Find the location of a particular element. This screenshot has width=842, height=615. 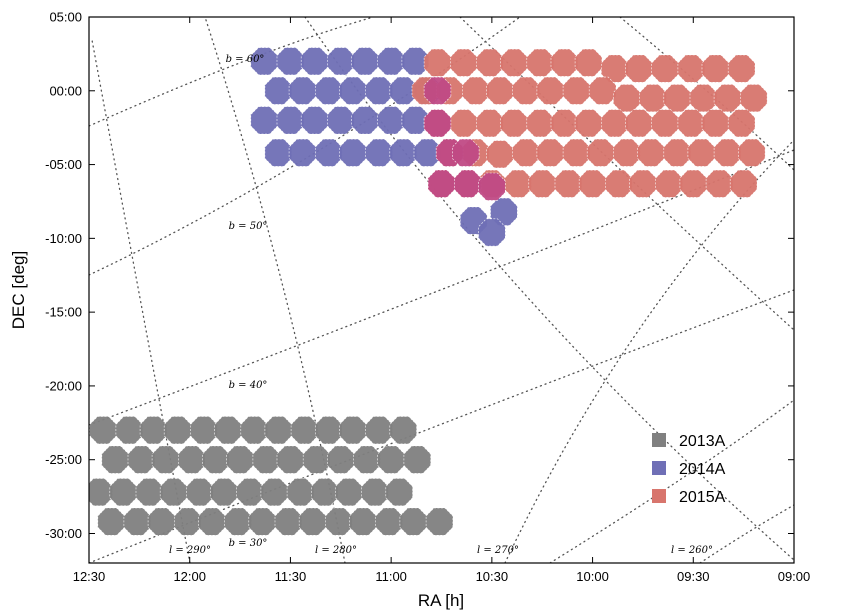

x-tick-label: 10:00 is located at coordinates (592, 576).